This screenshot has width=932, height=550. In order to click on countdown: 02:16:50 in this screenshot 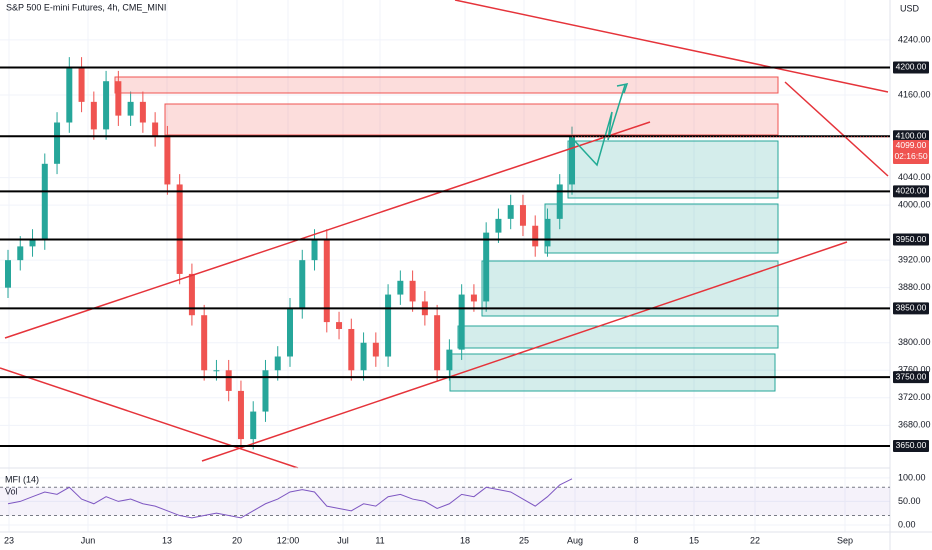, I will do `click(910, 156)`.